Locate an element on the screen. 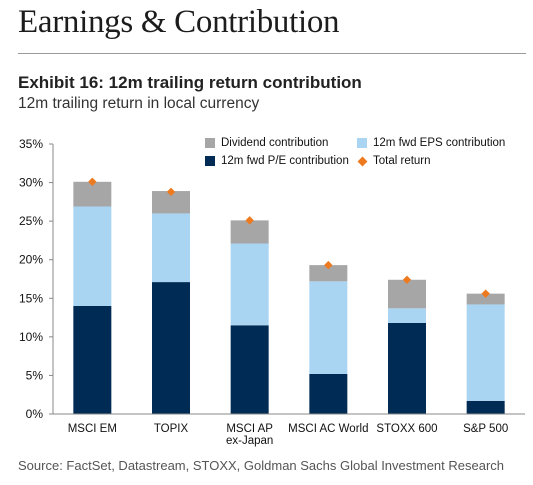 Image resolution: width=533 pixels, height=485 pixels. x-tick-label: ex-Japan is located at coordinates (249, 441).